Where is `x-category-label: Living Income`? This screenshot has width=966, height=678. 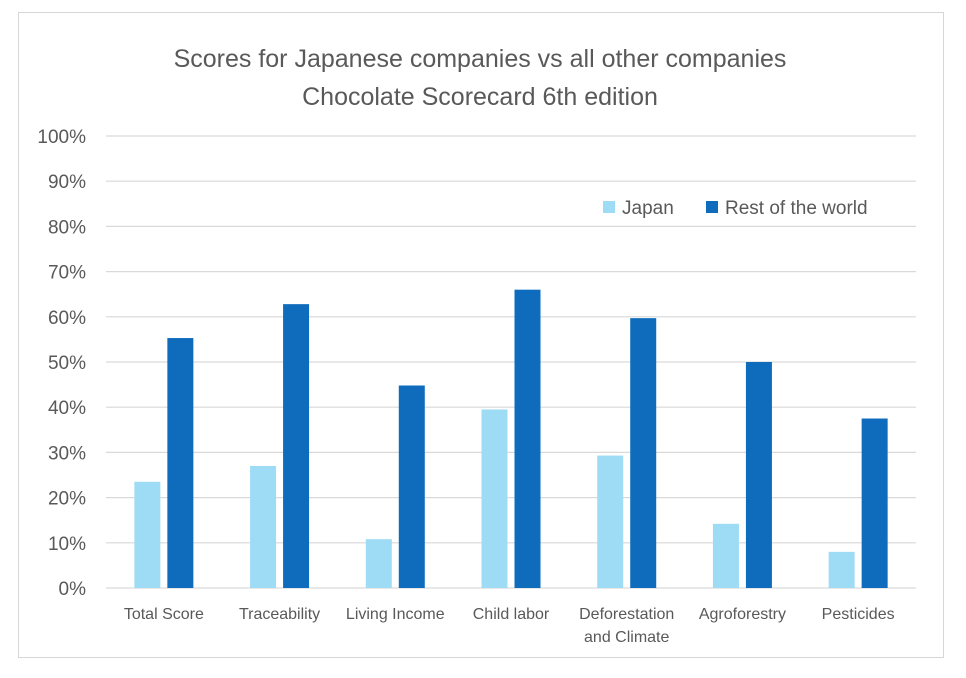
x-category-label: Living Income is located at coordinates (395, 614).